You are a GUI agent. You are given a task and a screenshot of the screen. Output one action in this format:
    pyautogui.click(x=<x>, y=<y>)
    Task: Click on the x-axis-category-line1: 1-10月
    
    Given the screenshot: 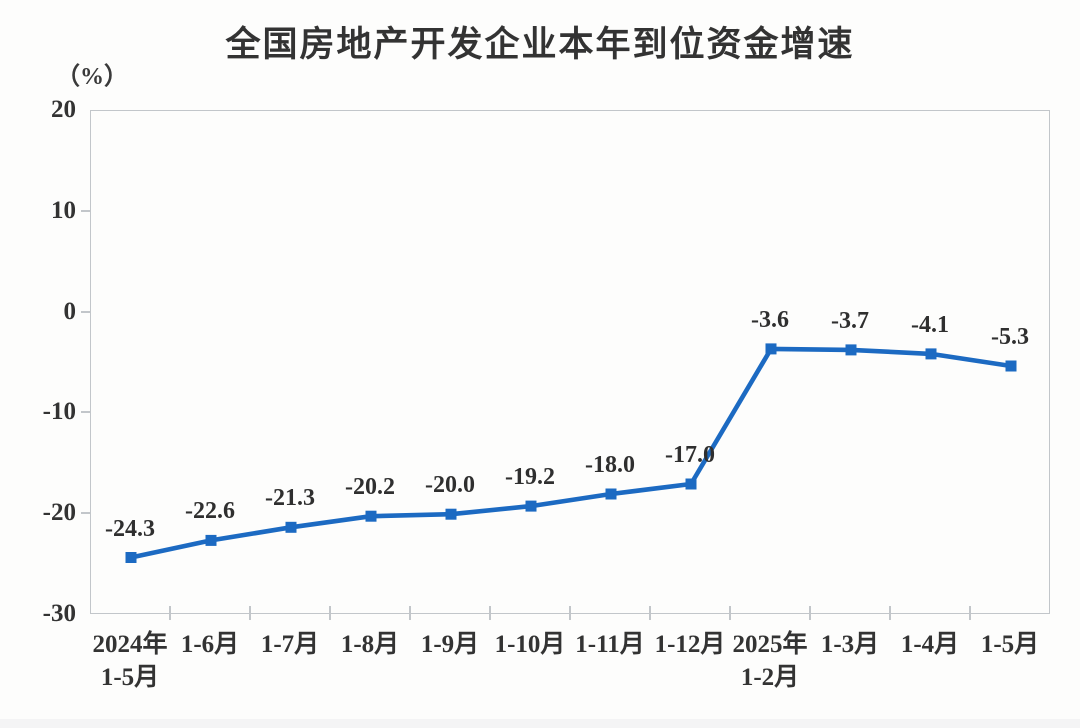 What is the action you would take?
    pyautogui.click(x=530, y=644)
    